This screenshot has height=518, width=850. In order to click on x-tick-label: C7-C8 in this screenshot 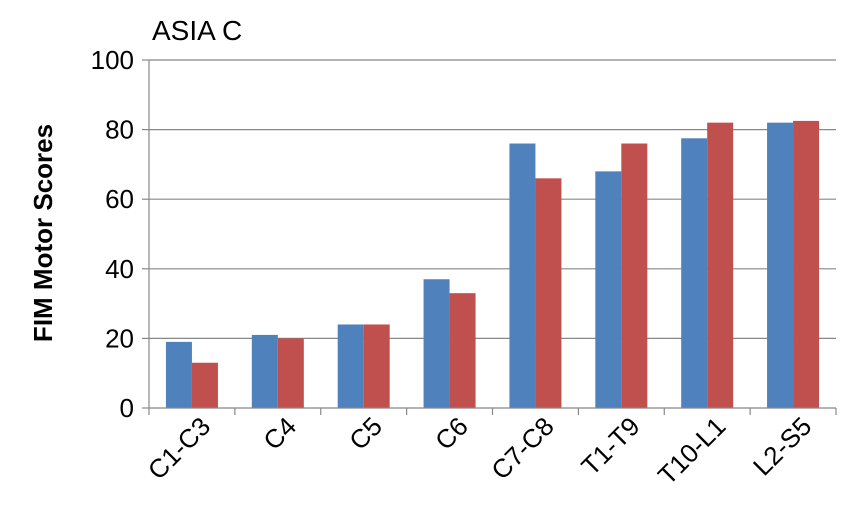, I will do `click(522, 448)`.